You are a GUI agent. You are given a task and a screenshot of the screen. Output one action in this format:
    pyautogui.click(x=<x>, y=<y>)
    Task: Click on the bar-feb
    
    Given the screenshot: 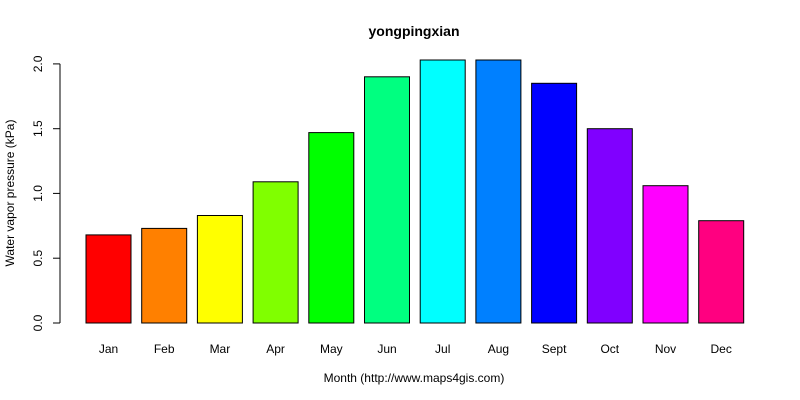 What is the action you would take?
    pyautogui.click(x=164, y=275)
    